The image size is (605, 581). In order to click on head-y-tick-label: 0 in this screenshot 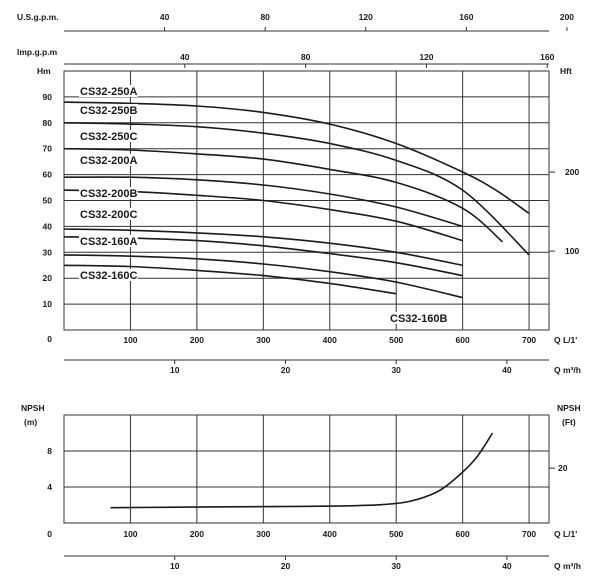, I will do `click(49, 339)`.